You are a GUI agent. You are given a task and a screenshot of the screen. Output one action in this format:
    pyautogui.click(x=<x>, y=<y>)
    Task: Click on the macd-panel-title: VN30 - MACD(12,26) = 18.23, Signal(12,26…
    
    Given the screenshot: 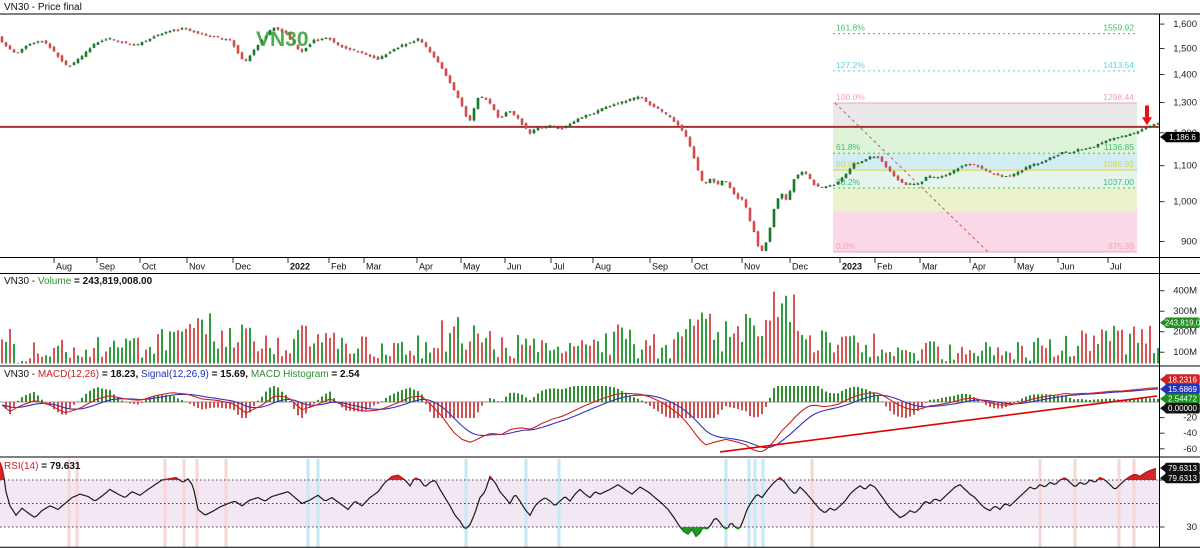 What is the action you would take?
    pyautogui.click(x=182, y=374)
    